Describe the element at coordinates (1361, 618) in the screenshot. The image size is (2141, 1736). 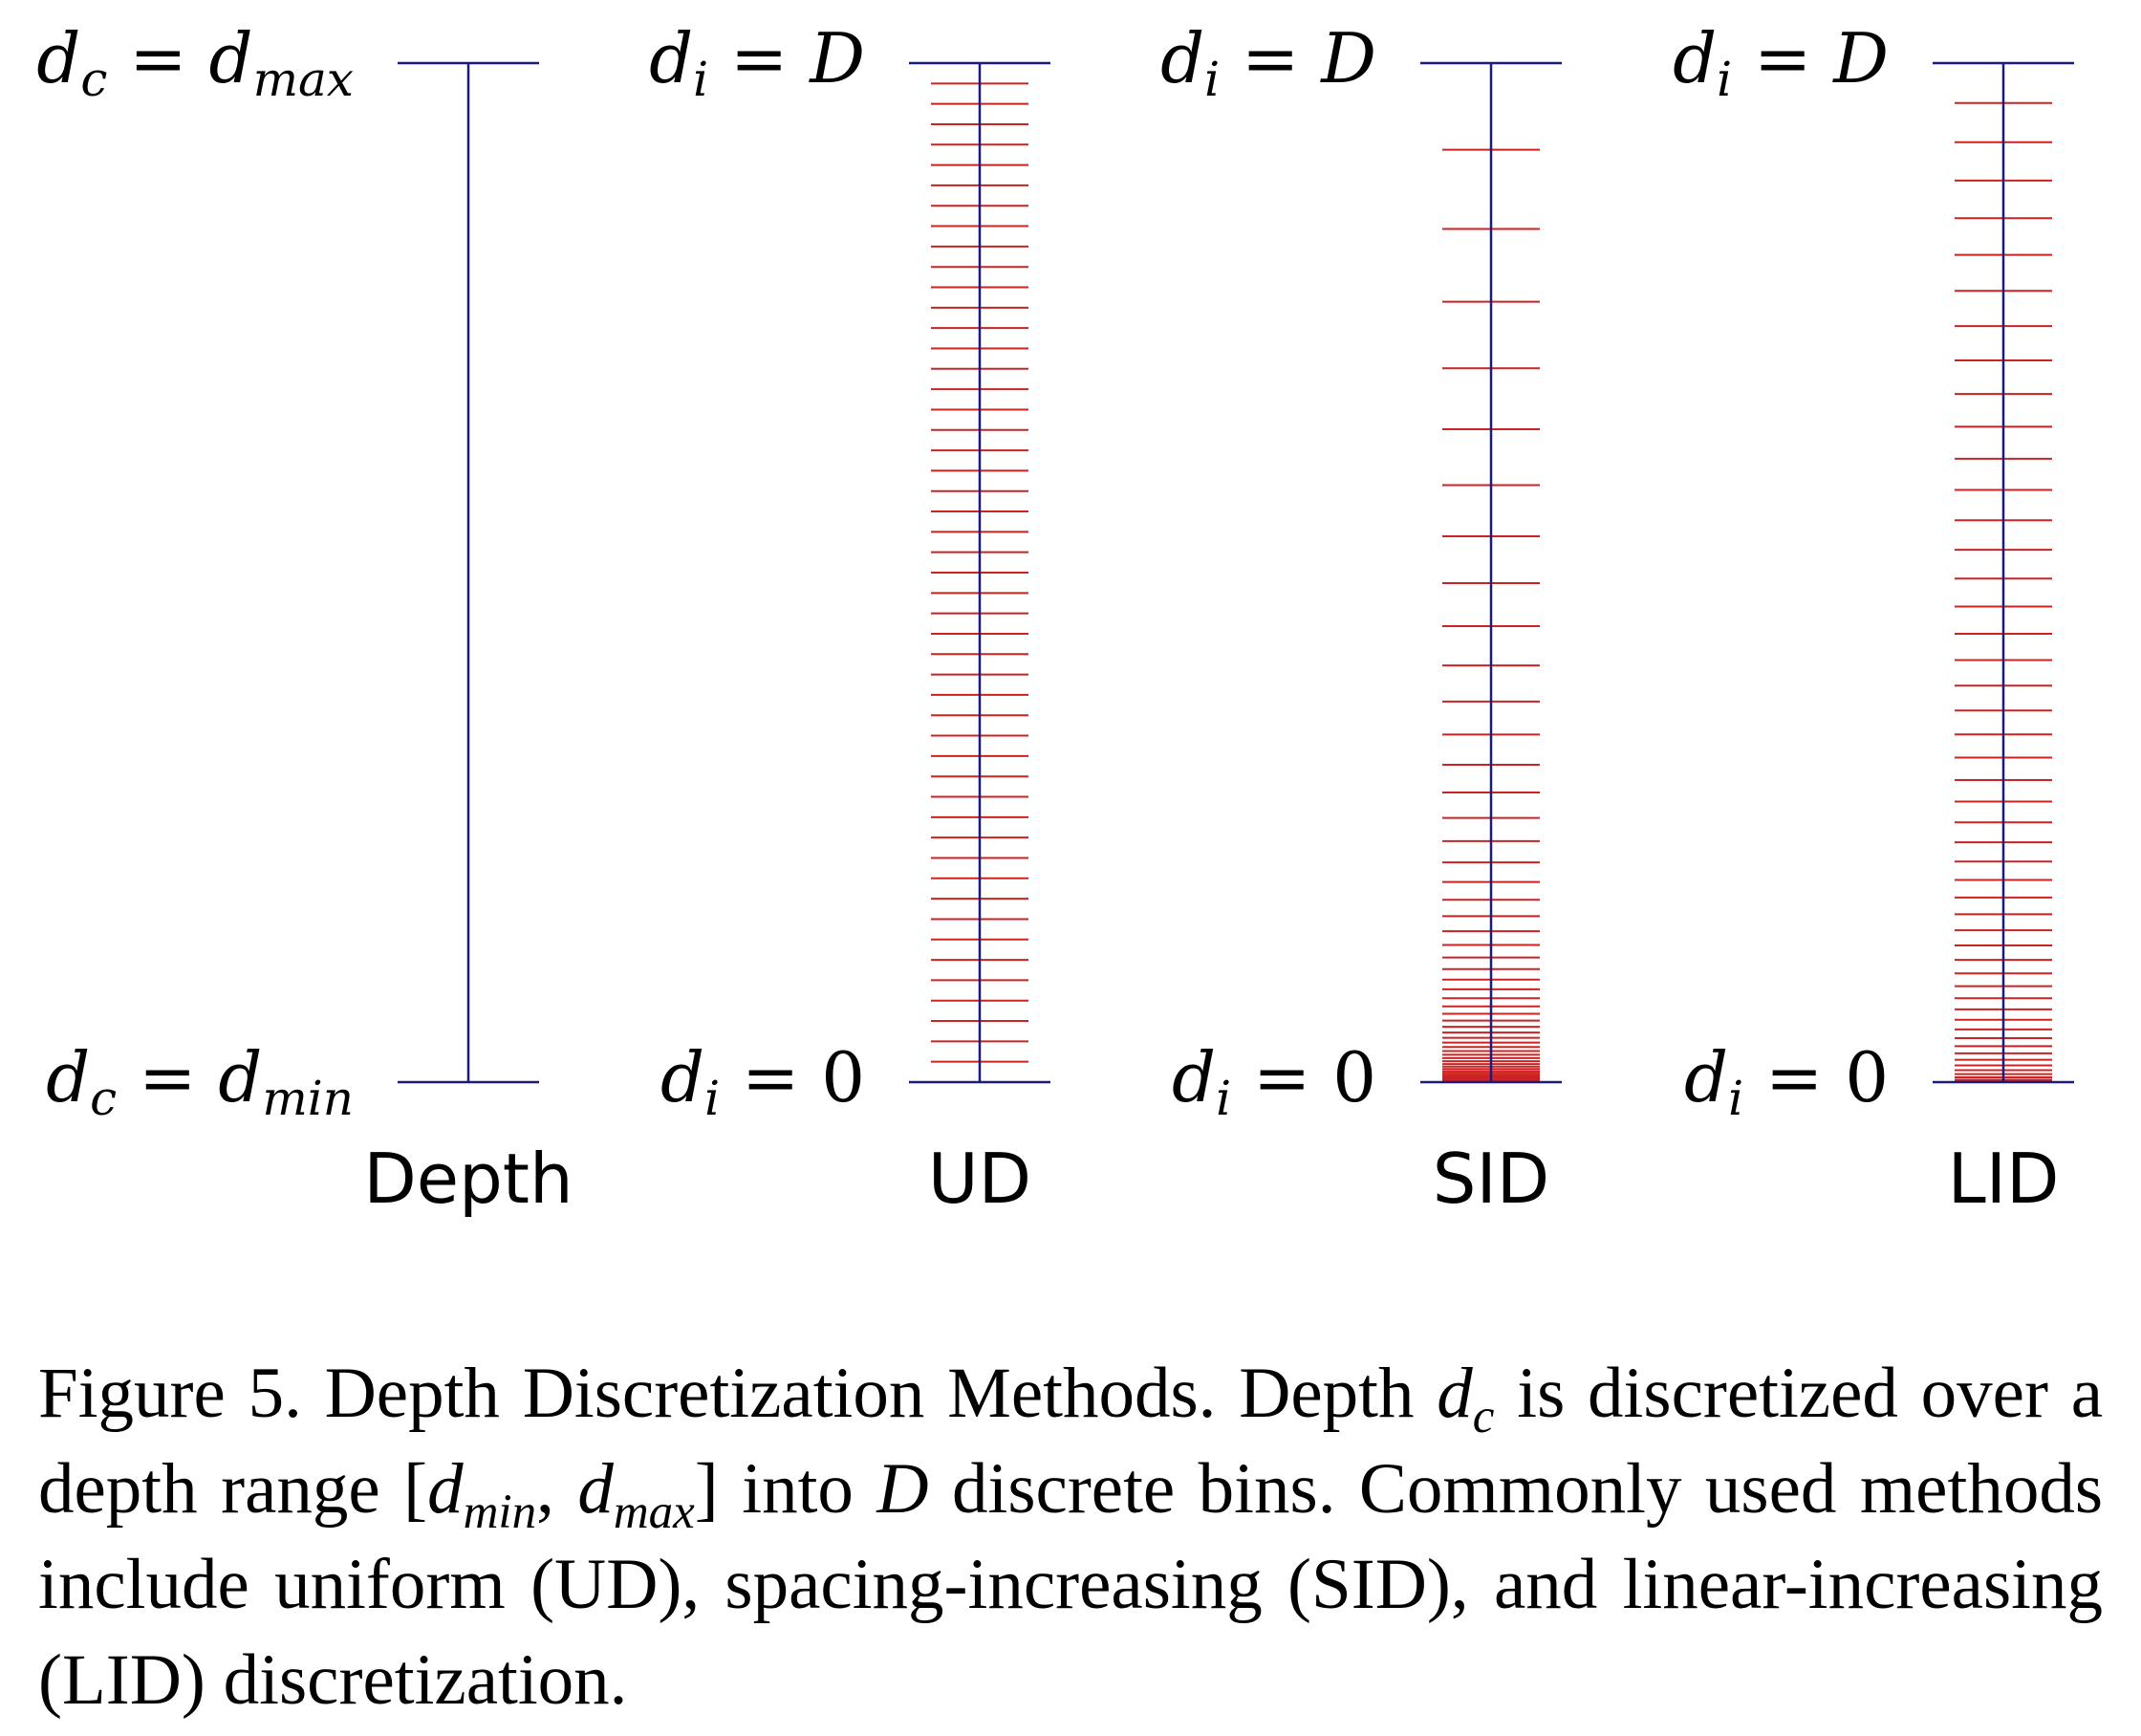
I see `panel-sid: di = D di = 0 SID` at that location.